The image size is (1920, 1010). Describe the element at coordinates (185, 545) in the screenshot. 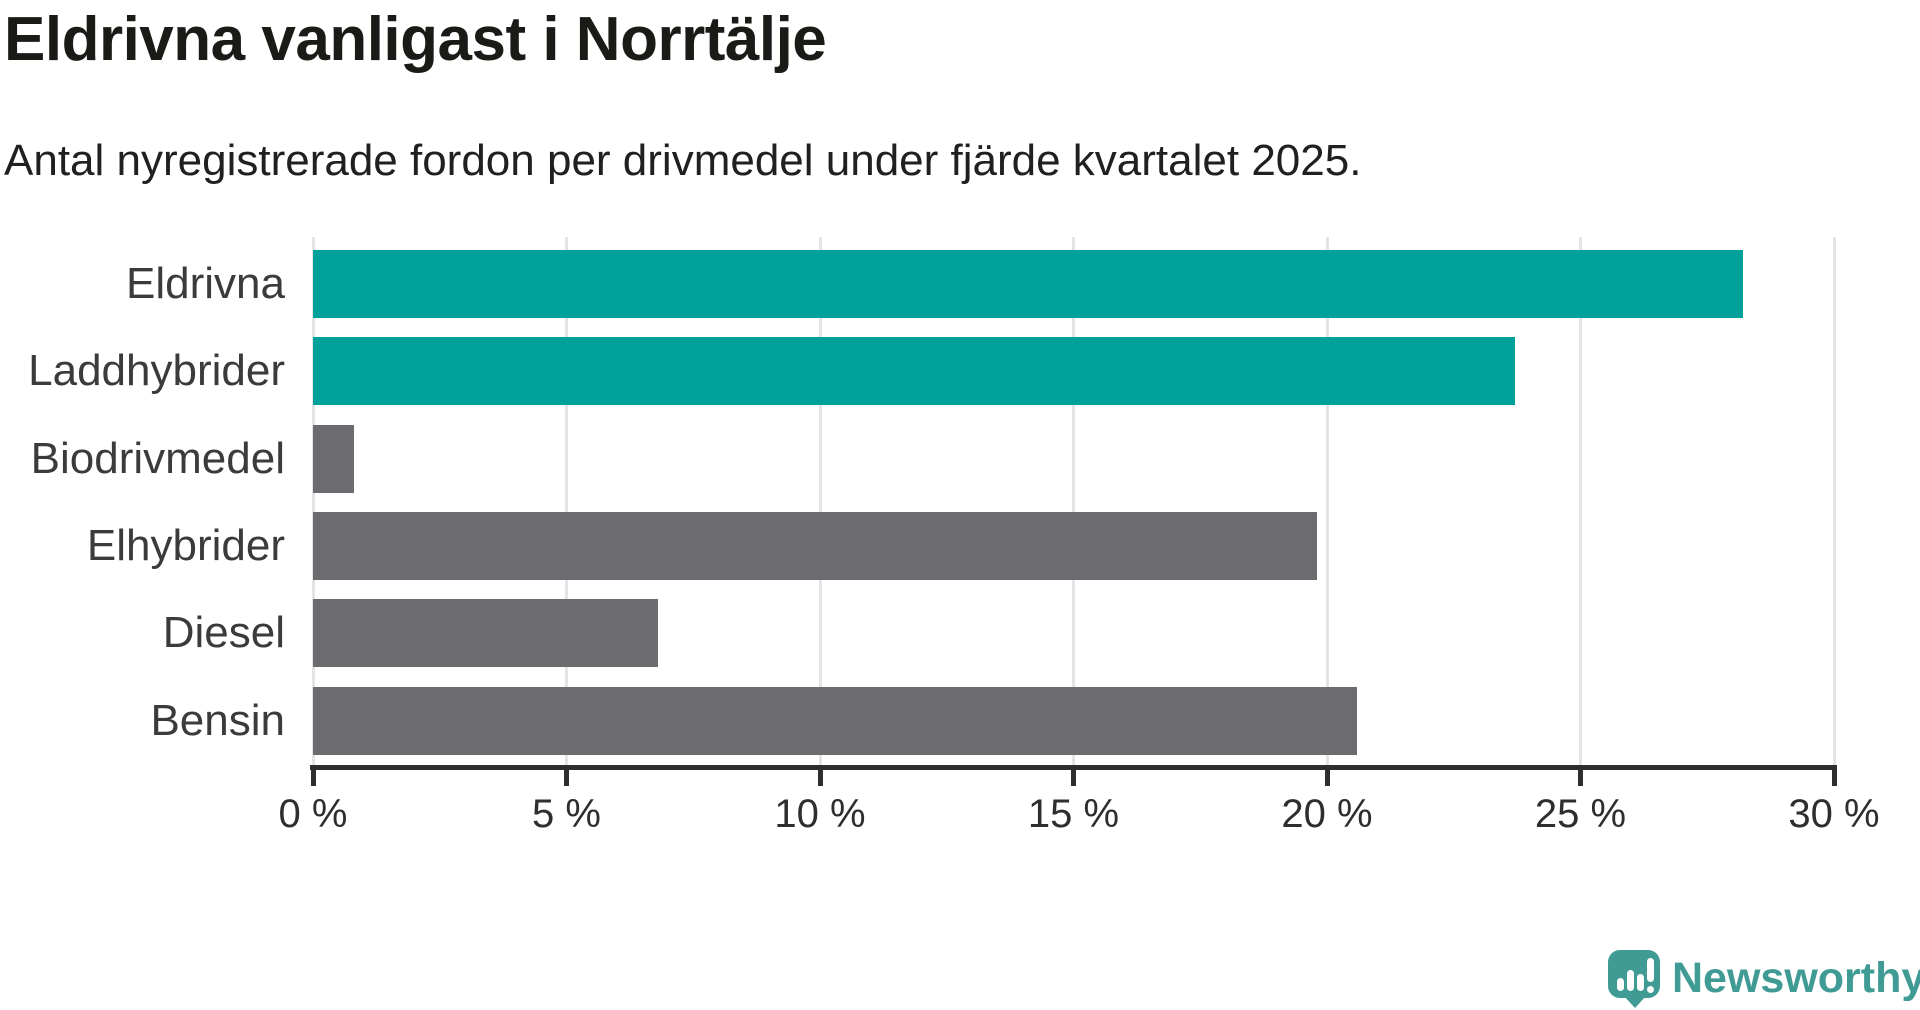

I see `y-label-elhybrider: Elhybrider` at that location.